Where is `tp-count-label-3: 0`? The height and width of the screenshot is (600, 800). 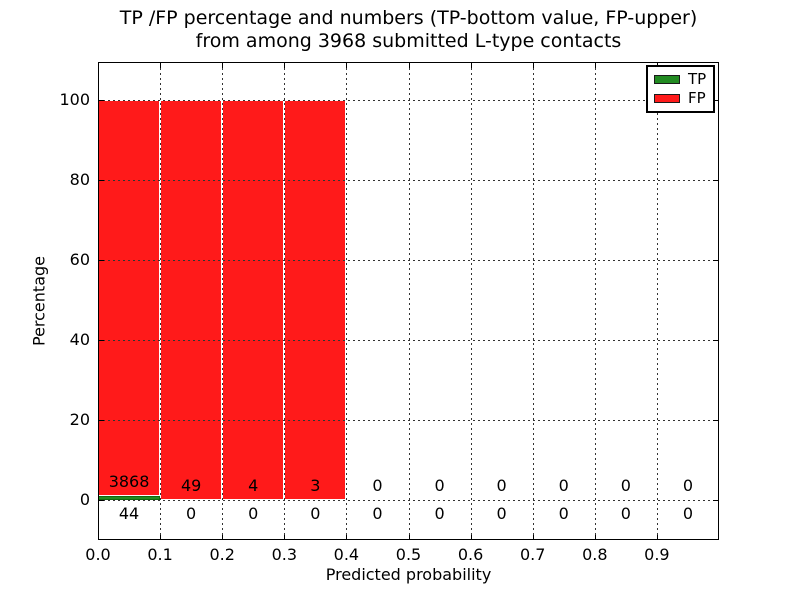 tp-count-label-3: 0 is located at coordinates (315, 513).